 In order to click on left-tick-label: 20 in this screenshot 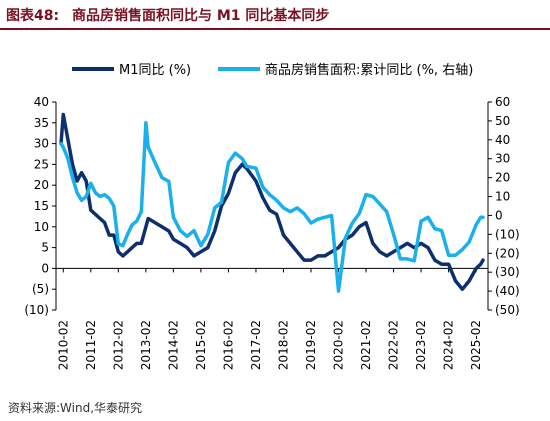, I will do `click(41, 185)`.